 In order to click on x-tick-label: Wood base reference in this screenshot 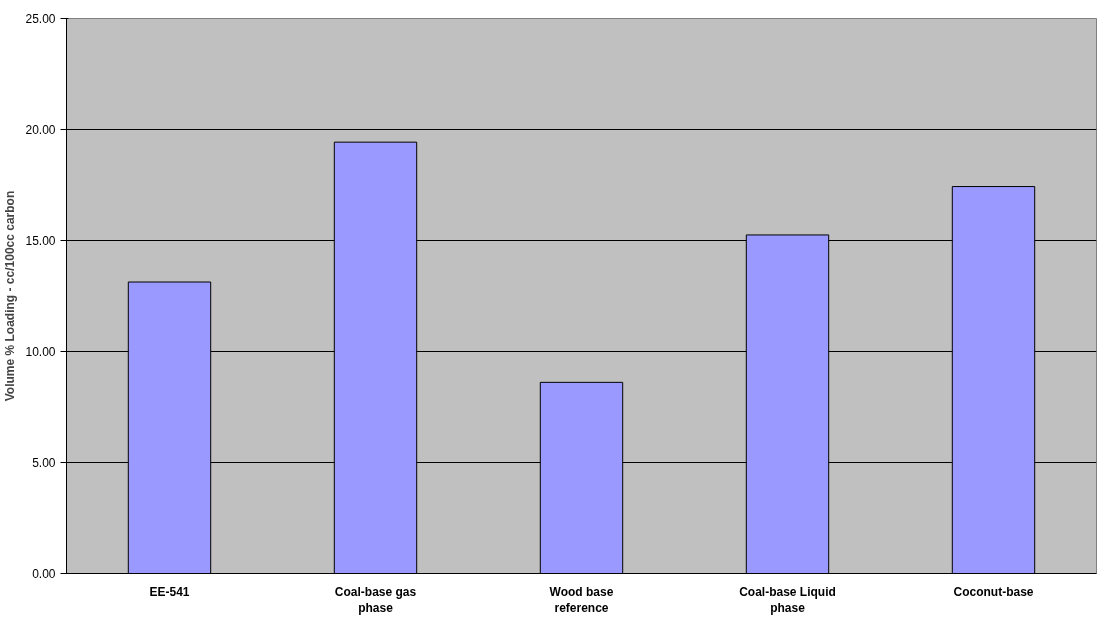, I will do `click(581, 600)`.